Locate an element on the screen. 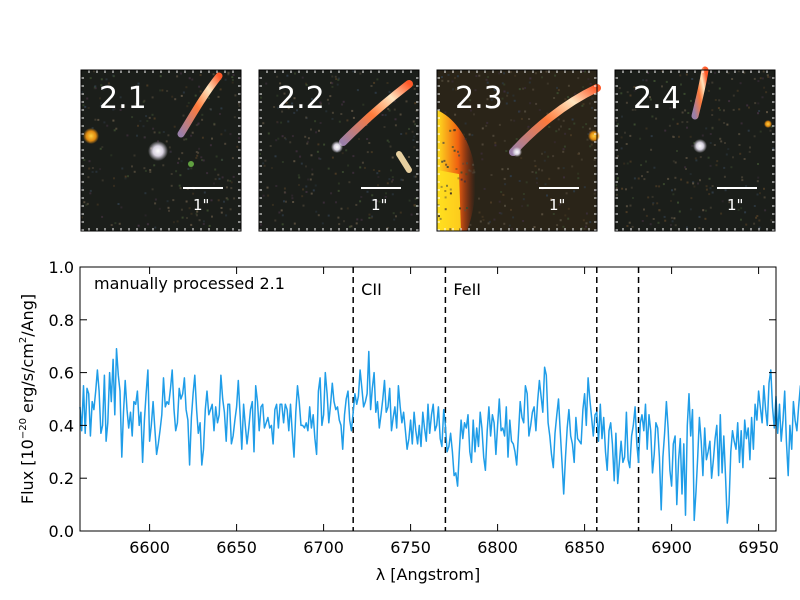  y-tick-label: 0.8 is located at coordinates (61, 320).